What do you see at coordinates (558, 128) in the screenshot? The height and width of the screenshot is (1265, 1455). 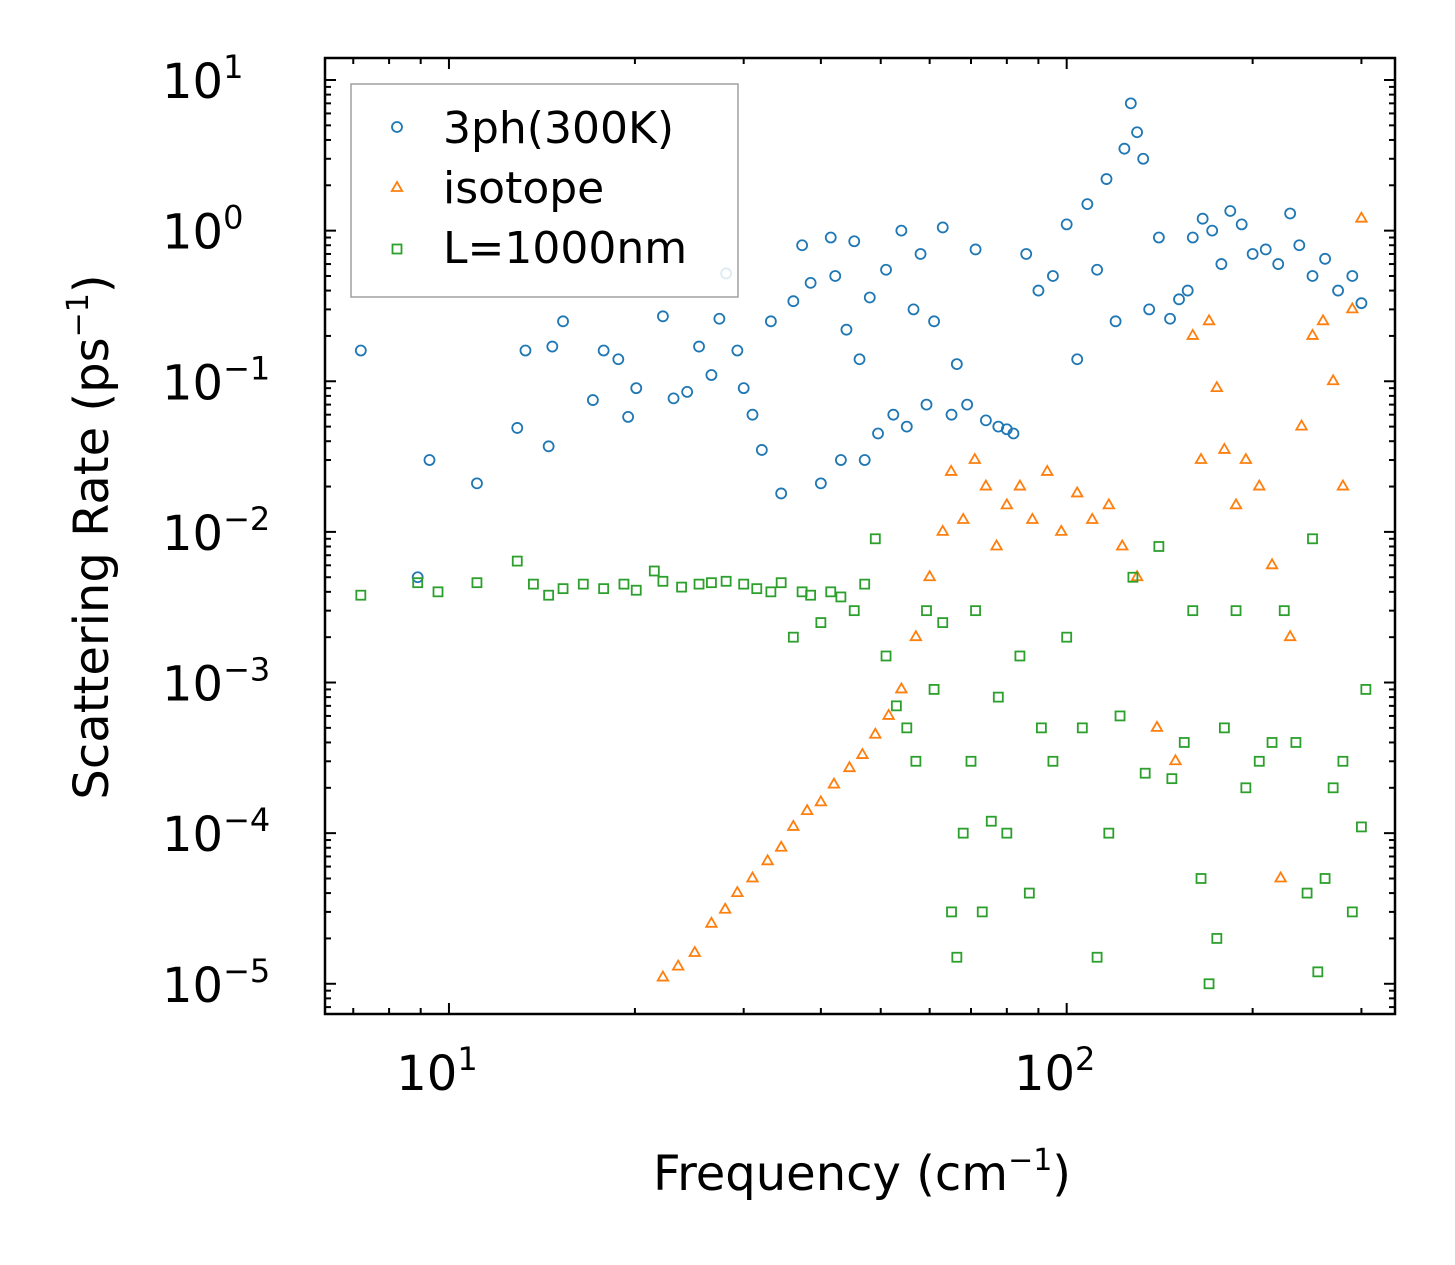 I see `legend-label-3ph: 3ph(300K)` at bounding box center [558, 128].